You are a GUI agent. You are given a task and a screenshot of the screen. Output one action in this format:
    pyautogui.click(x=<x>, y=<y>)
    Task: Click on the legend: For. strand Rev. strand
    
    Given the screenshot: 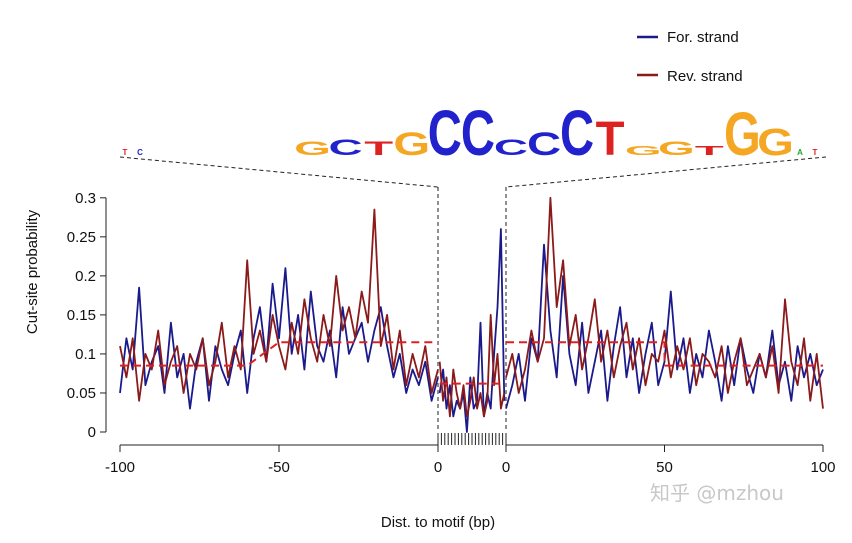 What is the action you would take?
    pyautogui.click(x=690, y=57)
    